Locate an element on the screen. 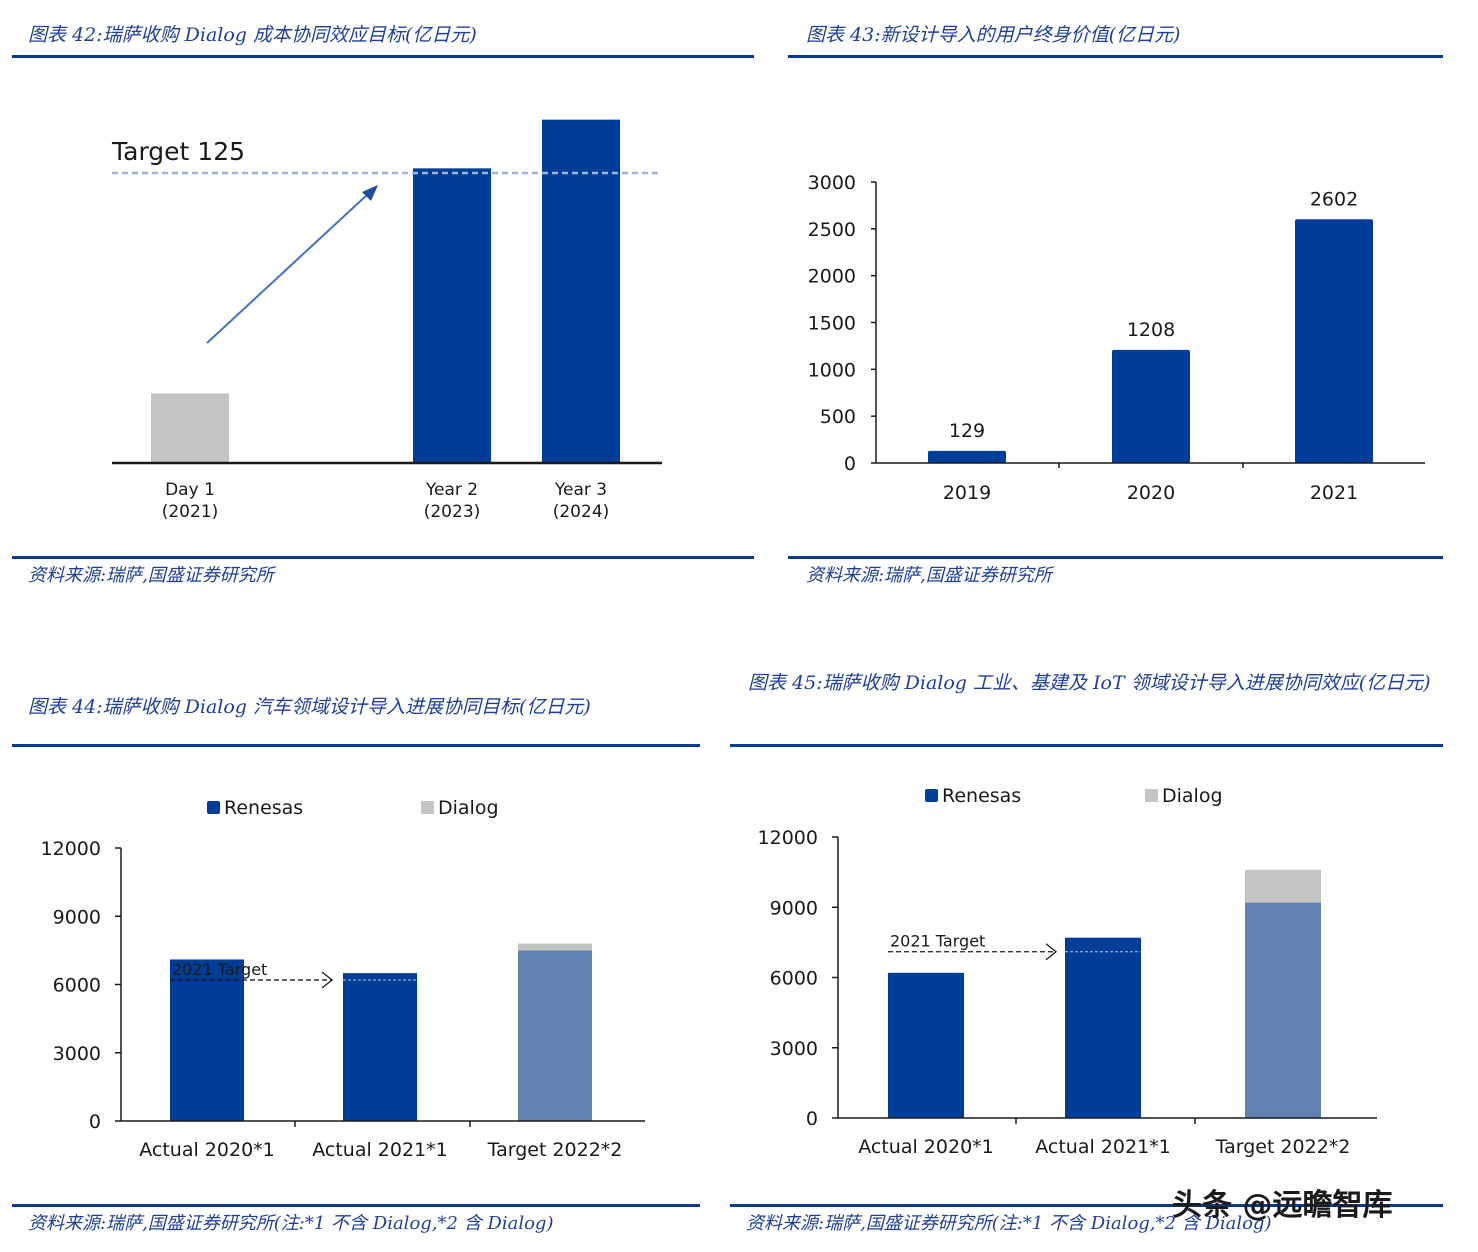  chart-42-caption: 图表 42:瑞萨收购 Dialog 成本协同效应目标(亿日元) is located at coordinates (252, 35).